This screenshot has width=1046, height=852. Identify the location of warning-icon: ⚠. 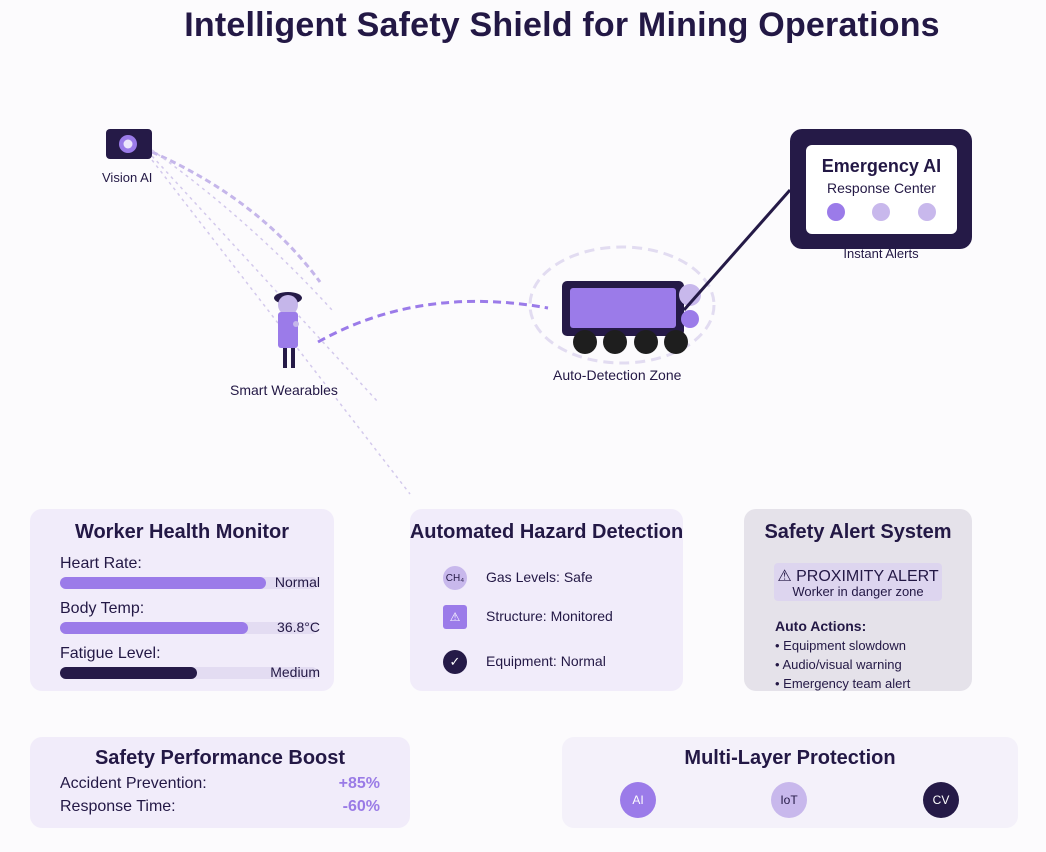
(455, 617).